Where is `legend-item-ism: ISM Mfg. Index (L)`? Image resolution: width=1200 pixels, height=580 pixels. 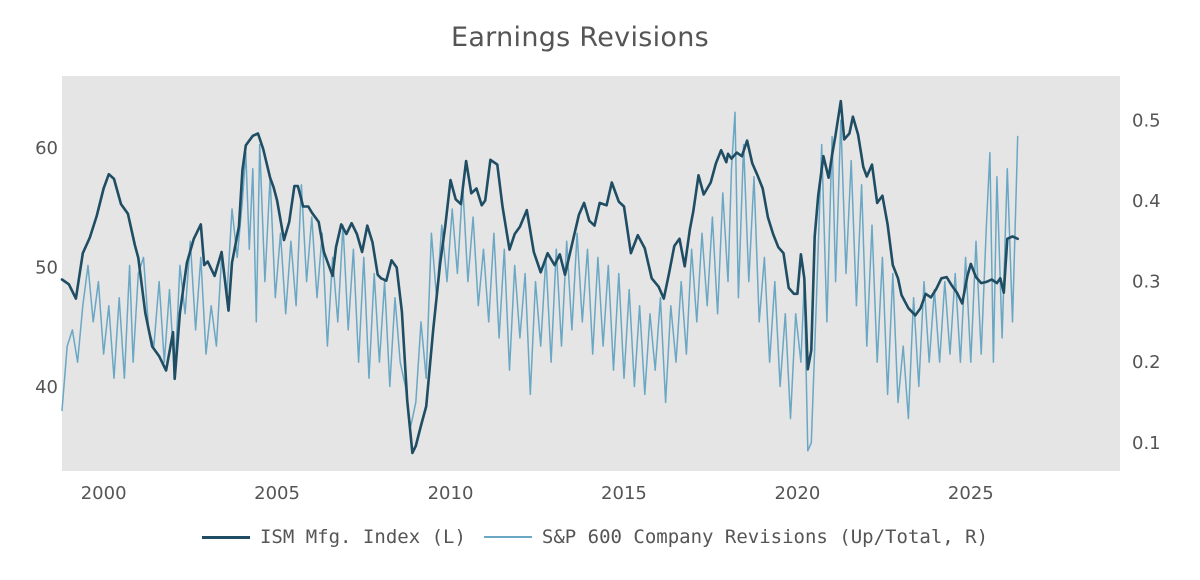
legend-item-ism: ISM Mfg. Index (L) is located at coordinates (333, 537).